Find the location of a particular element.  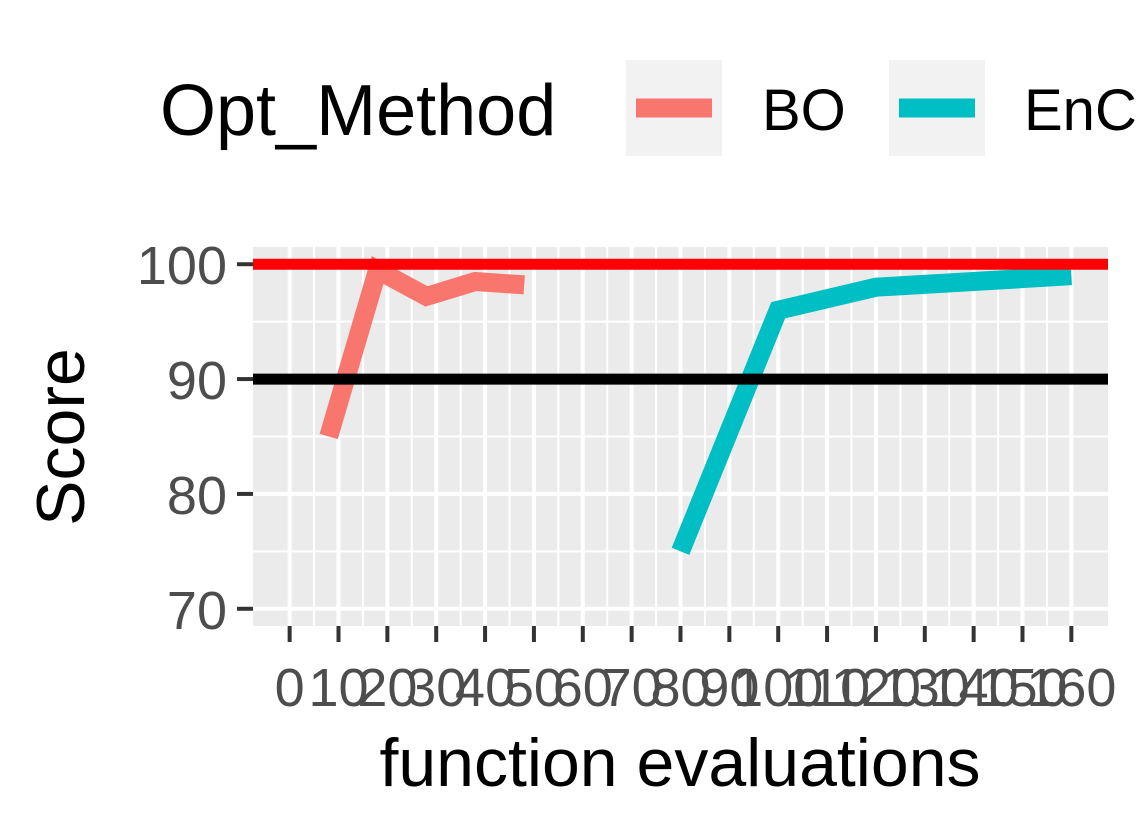

x-tick-label: 130 is located at coordinates (925, 688).